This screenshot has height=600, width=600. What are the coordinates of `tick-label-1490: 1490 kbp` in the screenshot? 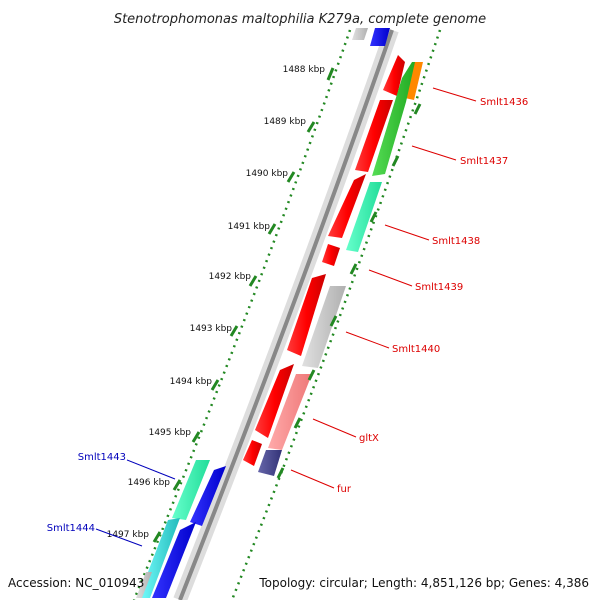 It's located at (267, 174).